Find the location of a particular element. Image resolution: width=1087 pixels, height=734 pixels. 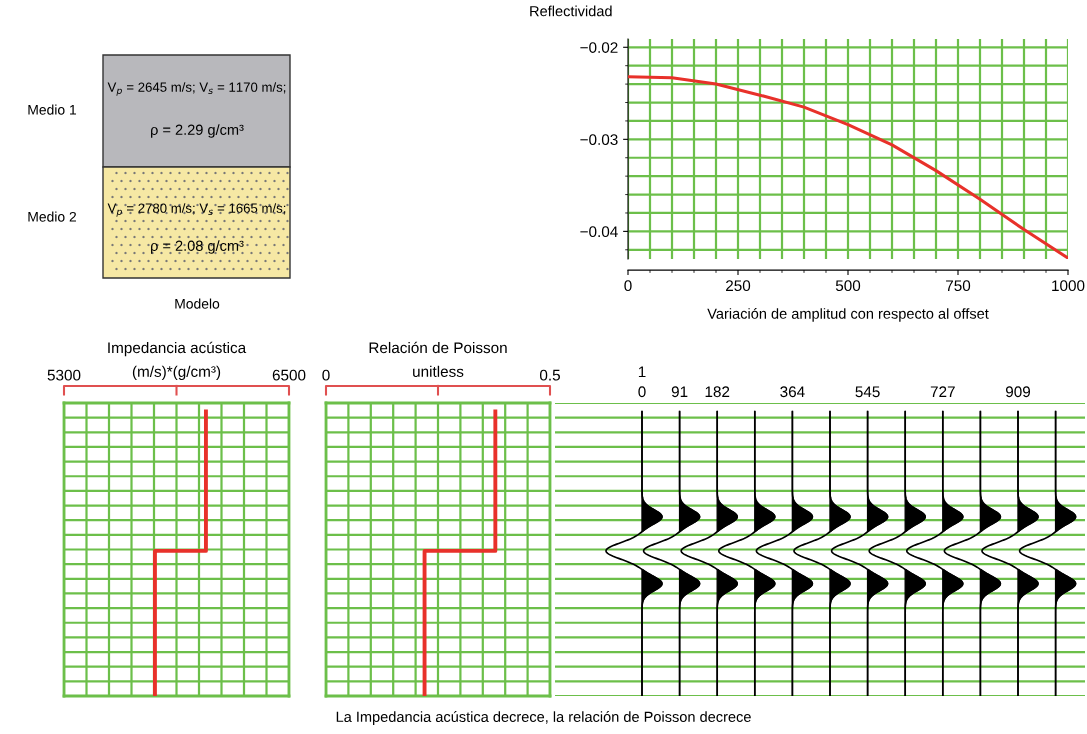

x-axis-title: Variación de amplitud con respecto al offset is located at coordinates (848, 314).